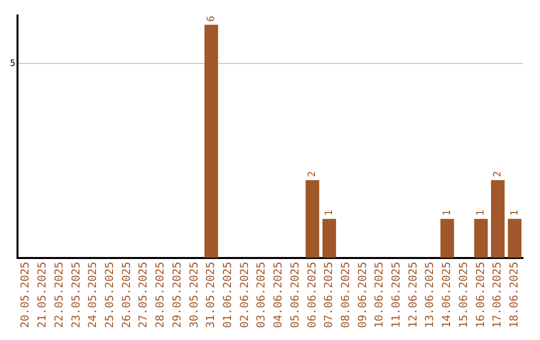  I want to click on x-tick-label: 10.06.2025, so click(379, 295).